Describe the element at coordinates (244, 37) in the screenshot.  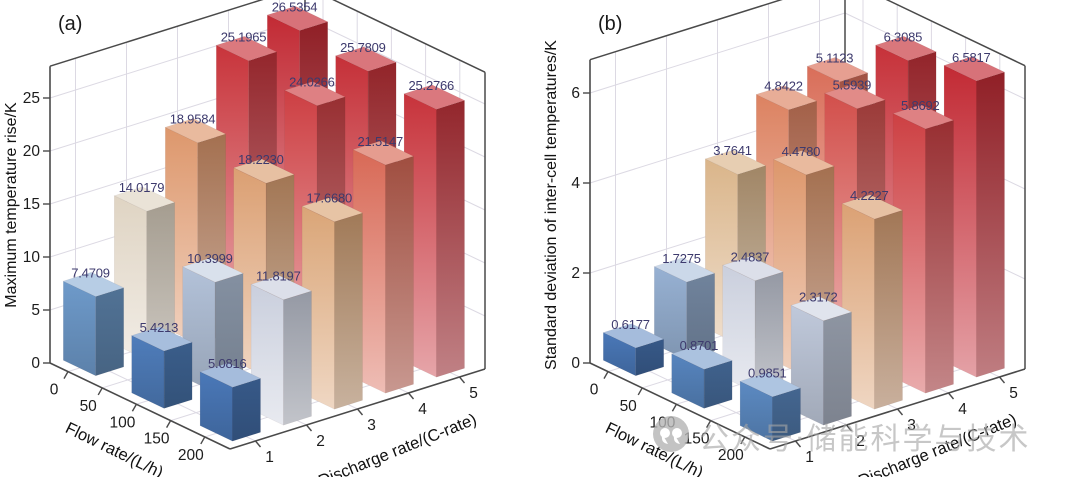
I see `value-label: 25.1965` at that location.